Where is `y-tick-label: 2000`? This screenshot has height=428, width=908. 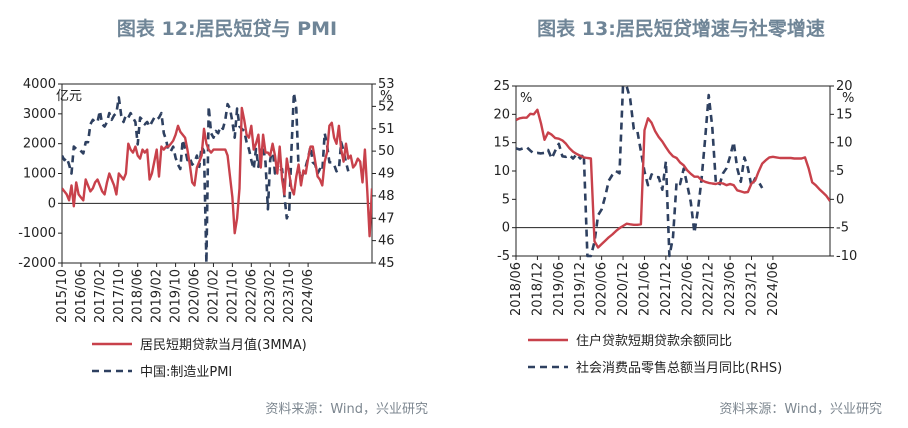
y-tick-label: 2000 is located at coordinates (39, 144).